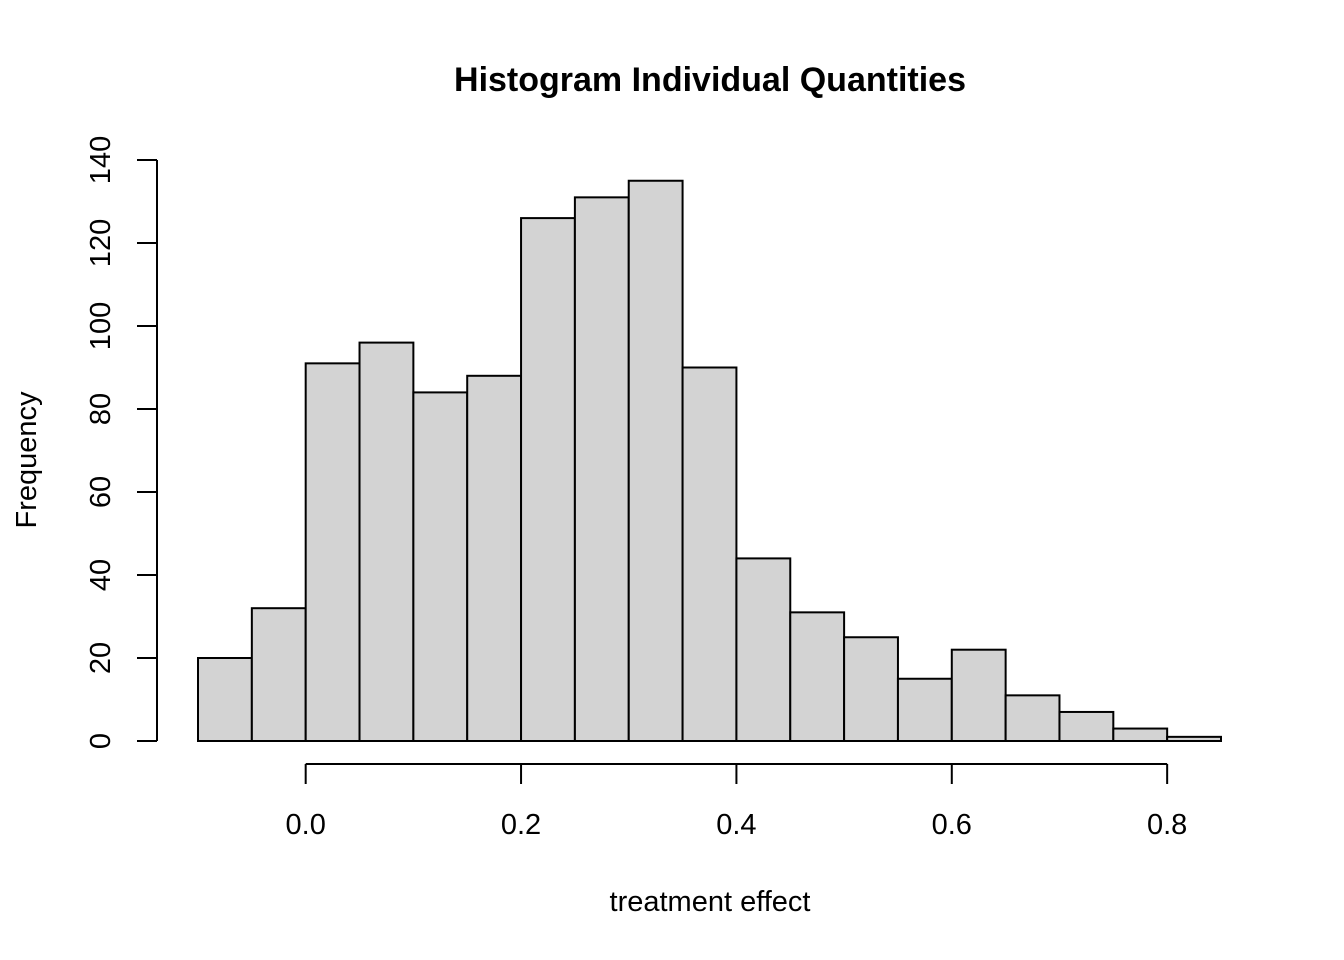 Image resolution: width=1344 pixels, height=960 pixels. Describe the element at coordinates (101, 575) in the screenshot. I see `y-tick-label: 40` at that location.